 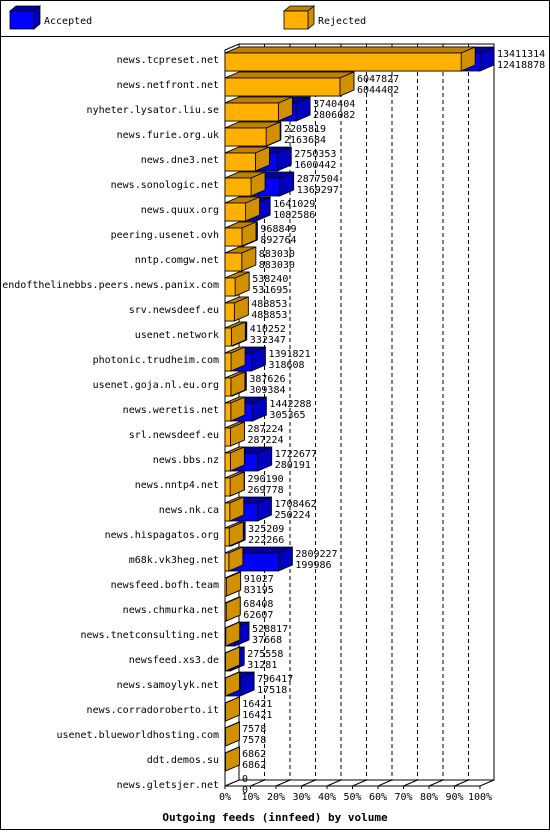 I want to click on value-label-accepted: 3740404, so click(x=334, y=104).